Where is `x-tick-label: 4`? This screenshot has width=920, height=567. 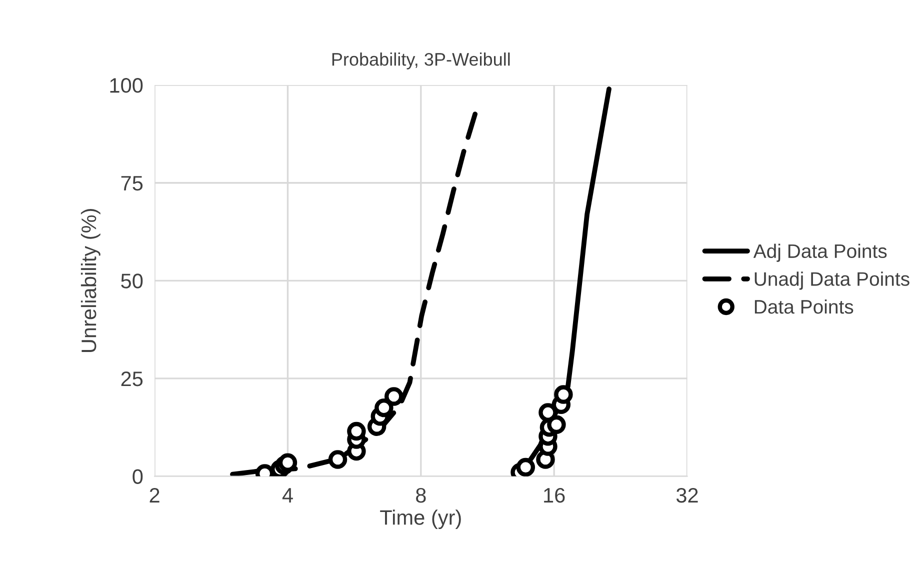
x-tick-label: 4 is located at coordinates (287, 495).